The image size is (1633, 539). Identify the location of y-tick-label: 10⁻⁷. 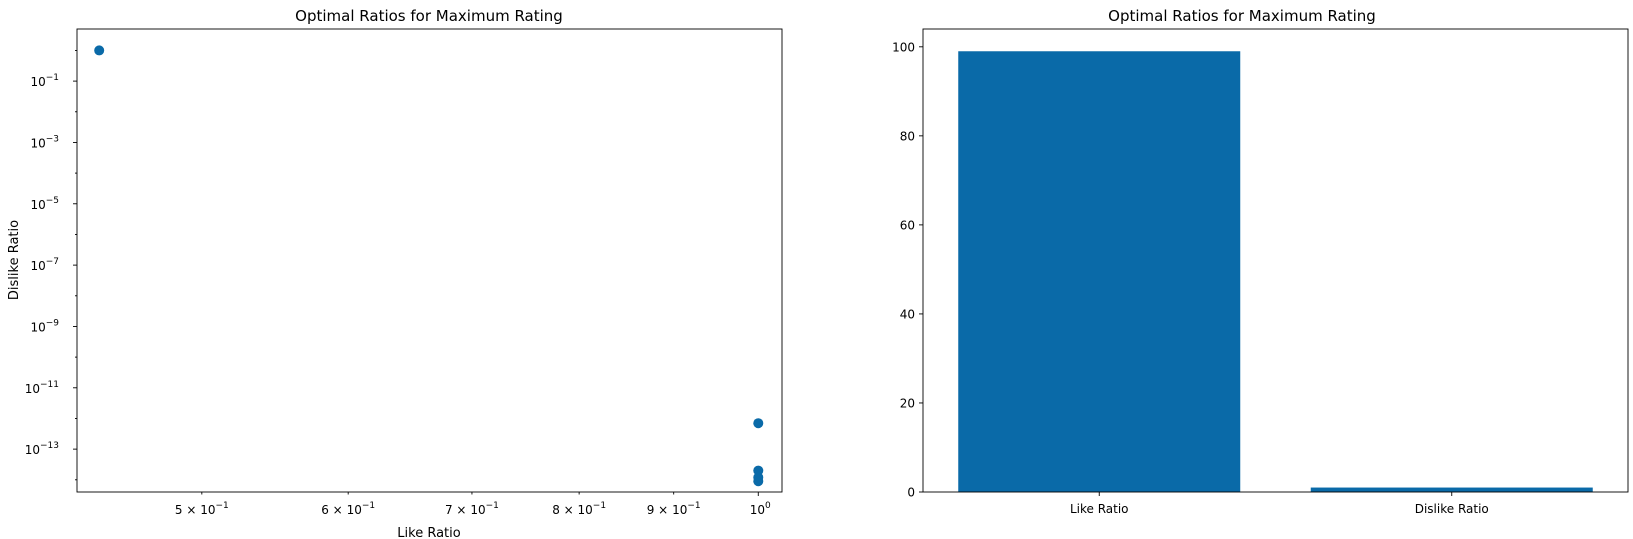
(44, 265).